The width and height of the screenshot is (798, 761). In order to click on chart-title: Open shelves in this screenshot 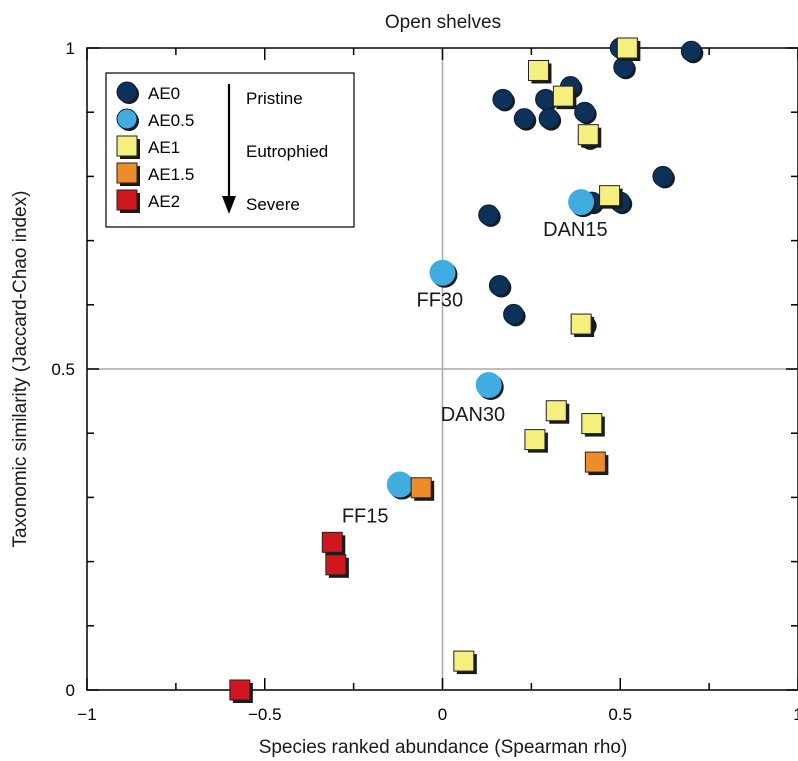, I will do `click(443, 22)`.